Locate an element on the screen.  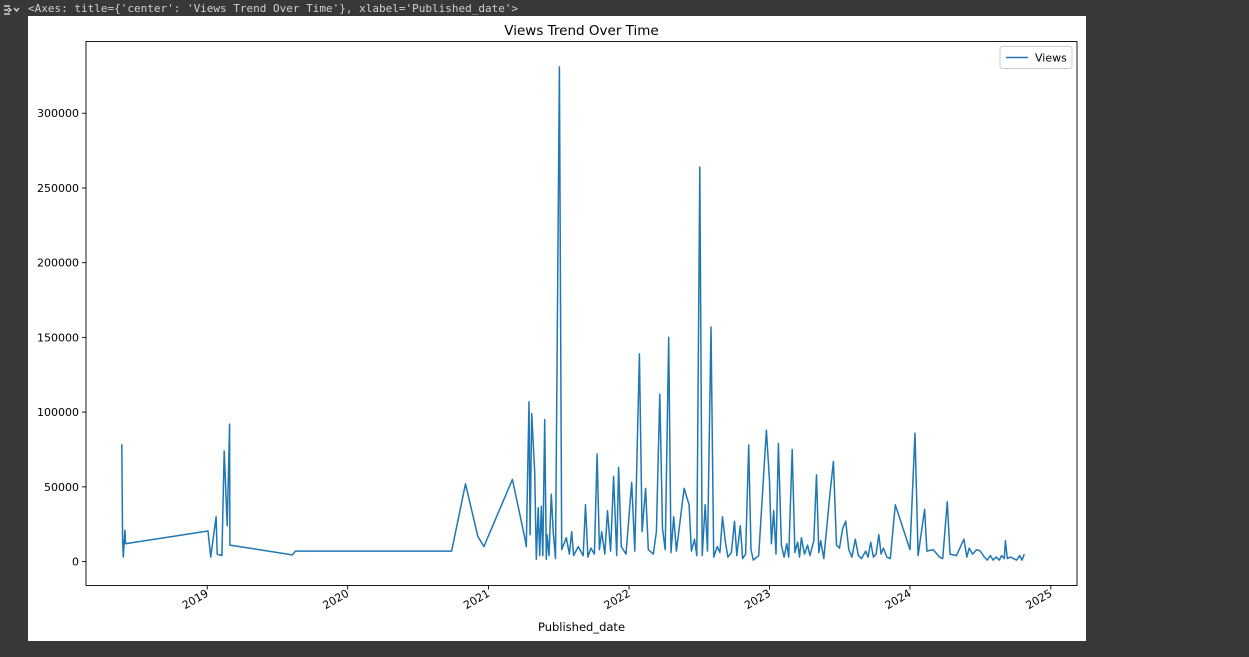
y-tick-label: 50000 is located at coordinates (61, 487).